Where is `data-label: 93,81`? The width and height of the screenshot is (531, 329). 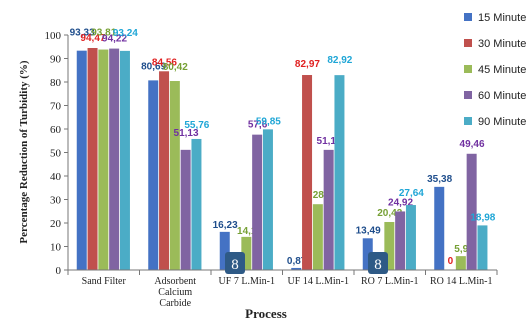 data-label: 93,81 is located at coordinates (103, 33).